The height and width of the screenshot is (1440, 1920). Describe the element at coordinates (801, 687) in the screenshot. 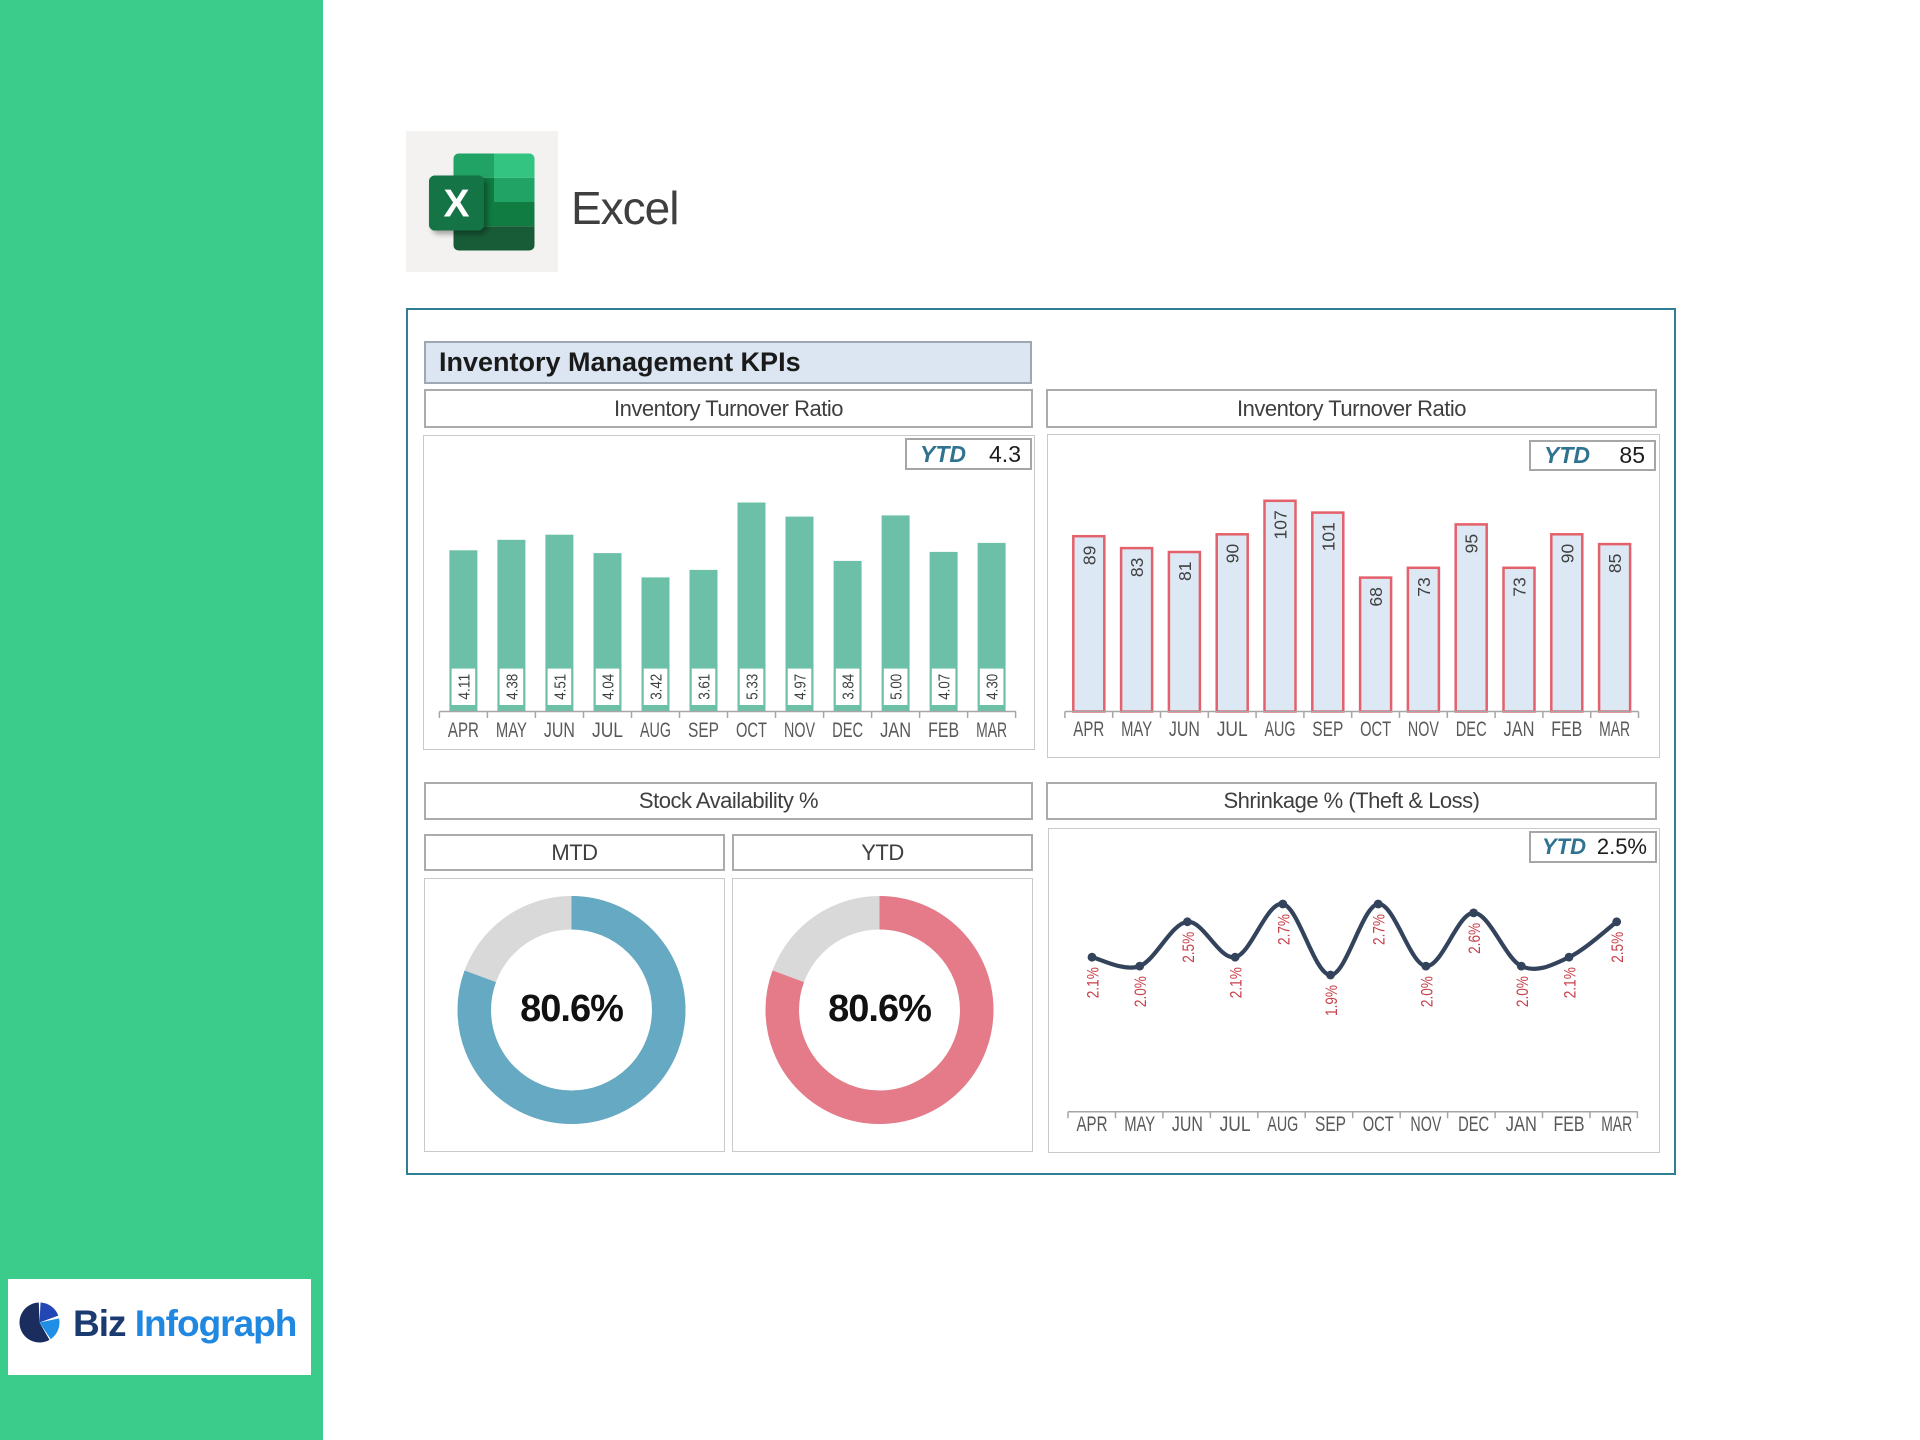

I see `svg-text: 4.97` at that location.